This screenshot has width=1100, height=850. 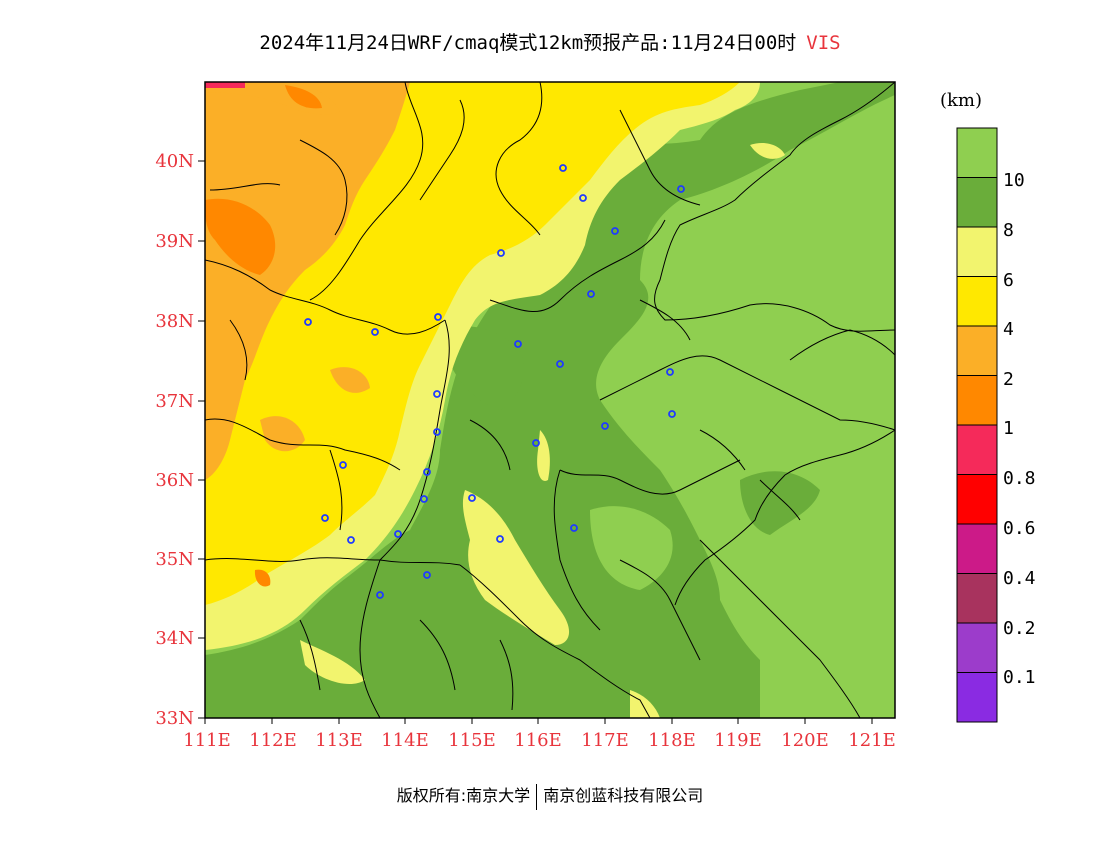 What do you see at coordinates (1019, 429) in the screenshot?
I see `legend-labels: 10 8 6 4 2 1 0.8 0.6 0.4 0.2 0.1` at bounding box center [1019, 429].